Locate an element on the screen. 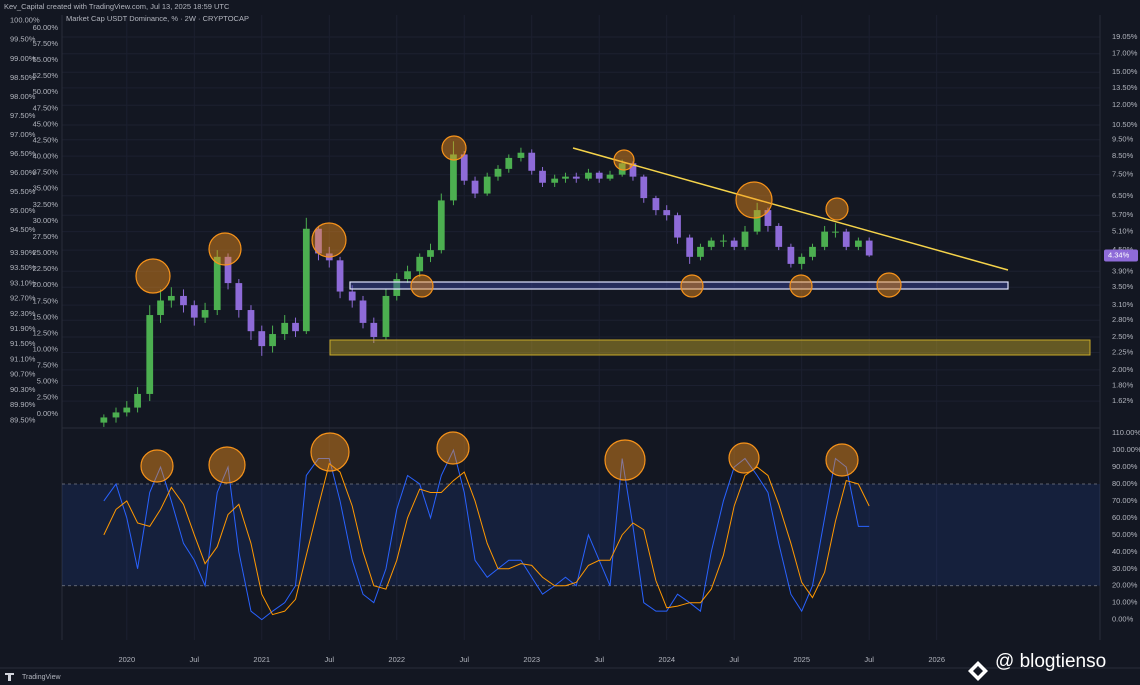  left-axis-label: 30.00% is located at coordinates (46, 220).